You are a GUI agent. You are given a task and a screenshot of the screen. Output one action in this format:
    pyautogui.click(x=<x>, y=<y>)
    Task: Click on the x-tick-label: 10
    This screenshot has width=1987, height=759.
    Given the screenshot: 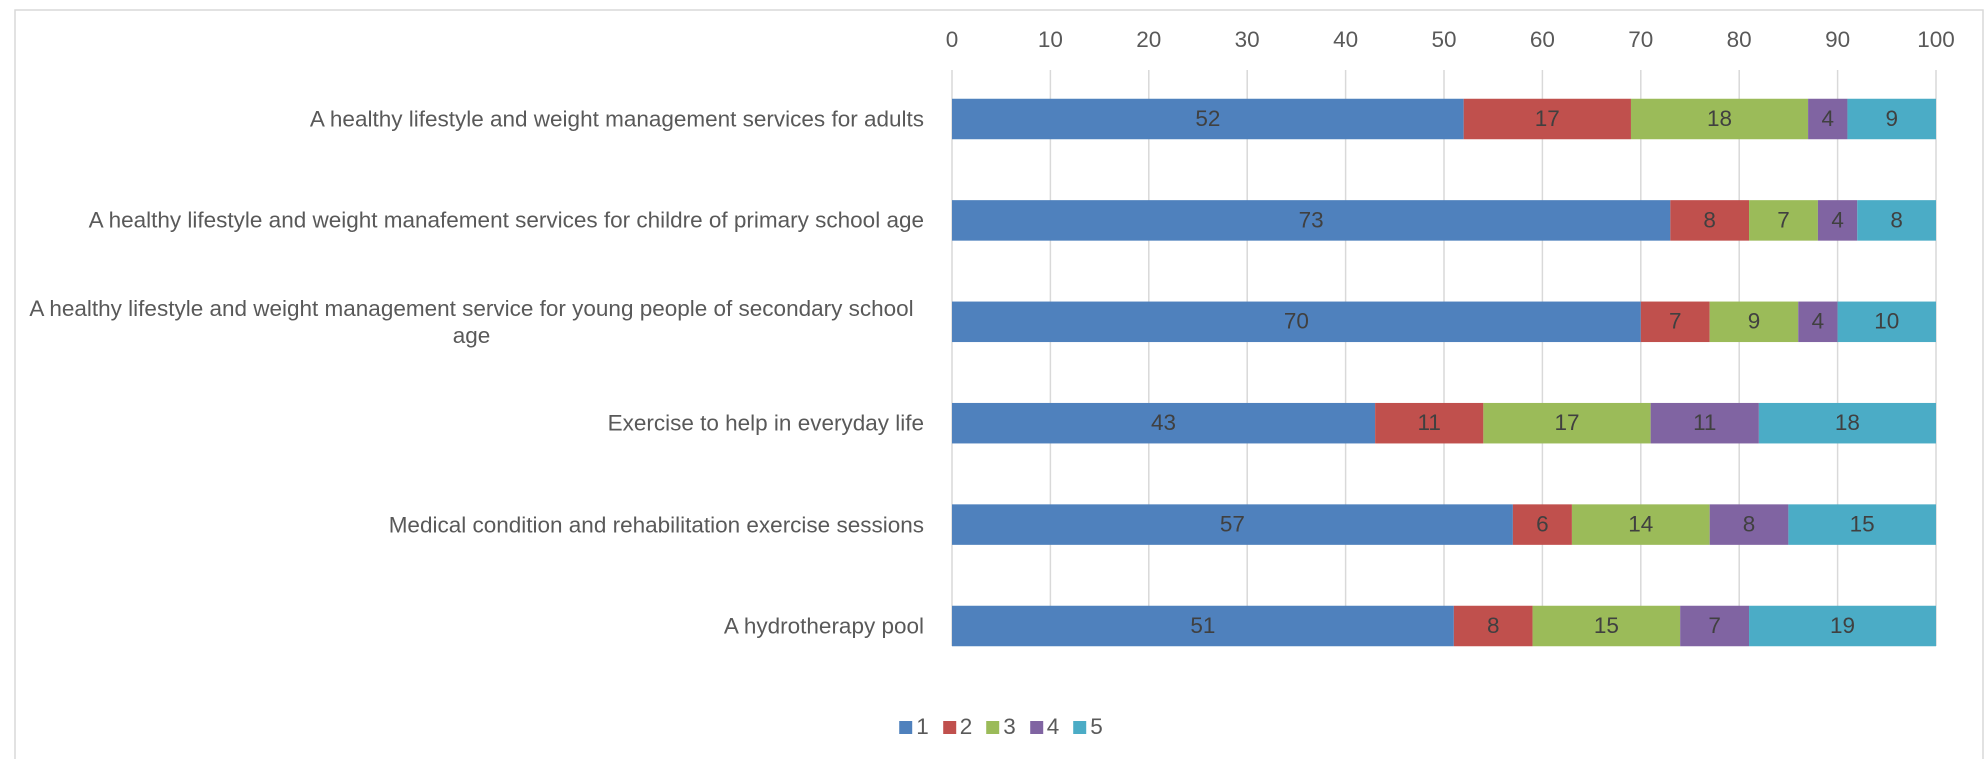 What is the action you would take?
    pyautogui.click(x=1050, y=39)
    